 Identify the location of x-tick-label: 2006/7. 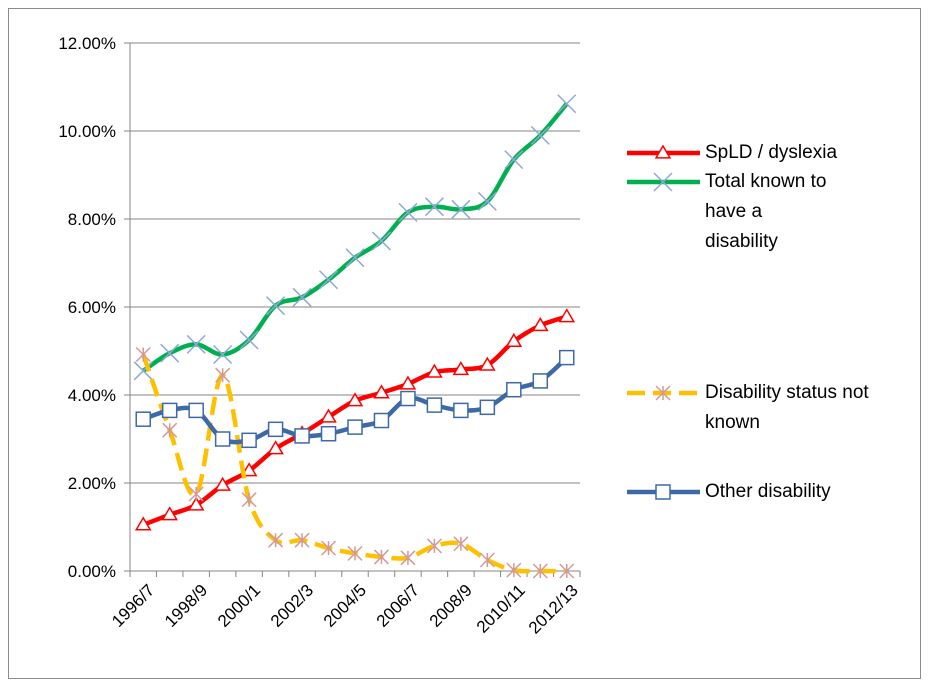
(398, 606).